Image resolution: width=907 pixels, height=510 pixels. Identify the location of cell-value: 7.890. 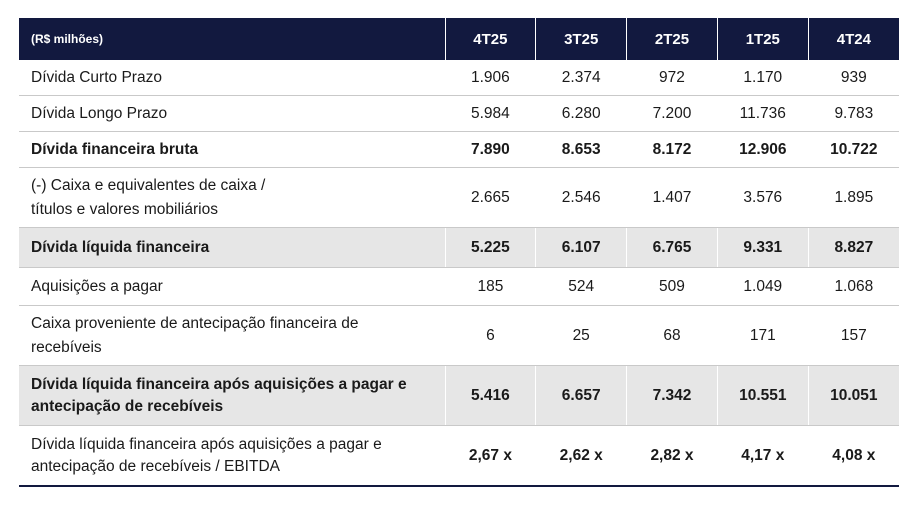
(490, 149).